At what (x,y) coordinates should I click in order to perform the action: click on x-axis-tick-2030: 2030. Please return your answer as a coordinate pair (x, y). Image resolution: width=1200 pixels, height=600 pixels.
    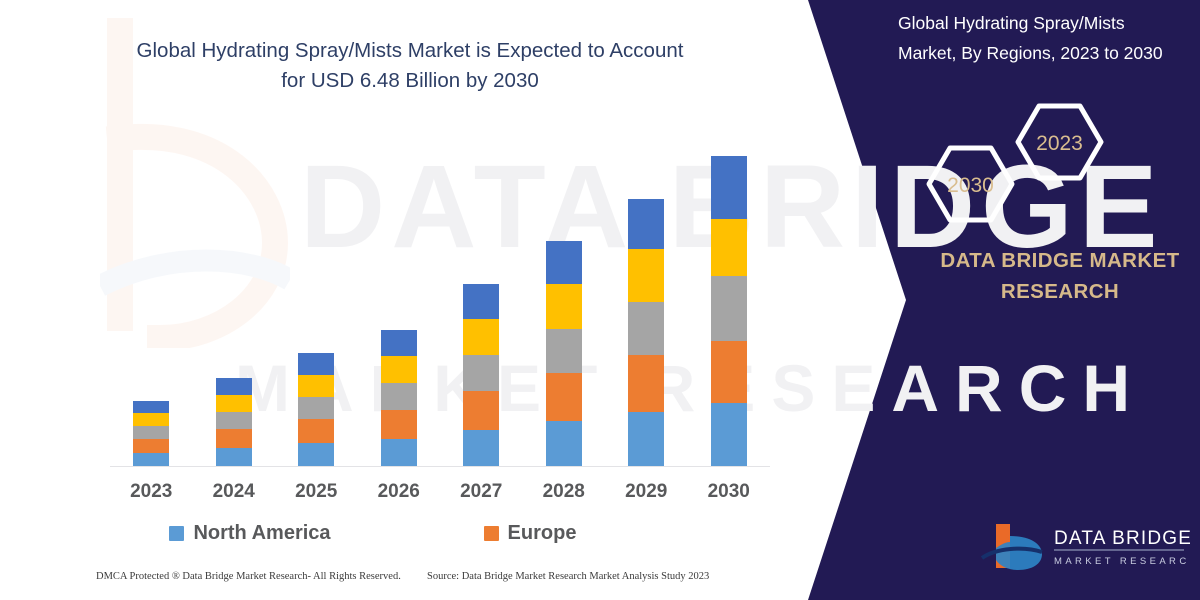
    Looking at the image, I should click on (728, 491).